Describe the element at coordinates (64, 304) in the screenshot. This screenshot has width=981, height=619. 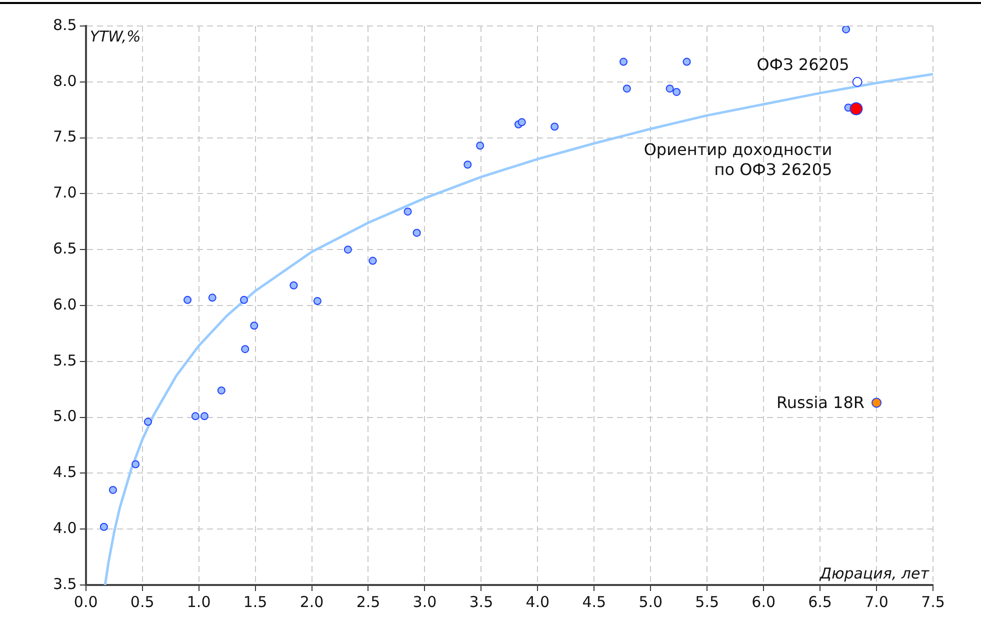
I see `y-tick-label: 6.0` at that location.